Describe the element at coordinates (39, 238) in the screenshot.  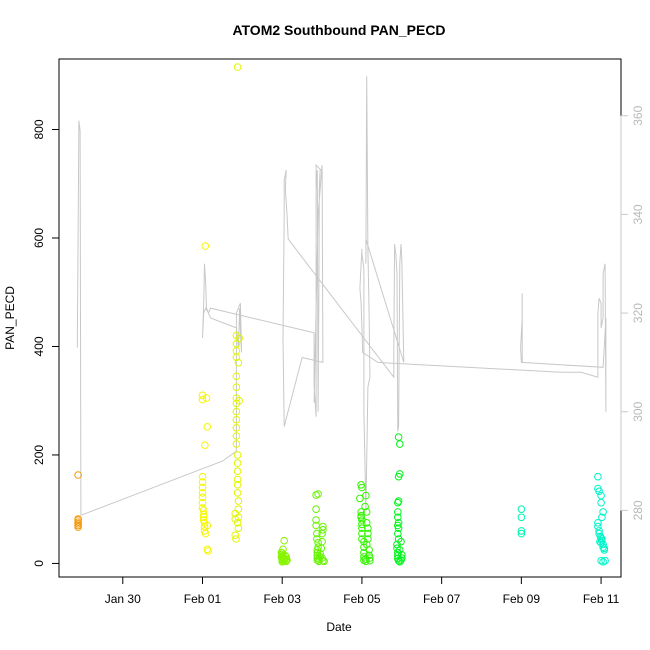
I see `left-axis-tick-label: 600` at that location.